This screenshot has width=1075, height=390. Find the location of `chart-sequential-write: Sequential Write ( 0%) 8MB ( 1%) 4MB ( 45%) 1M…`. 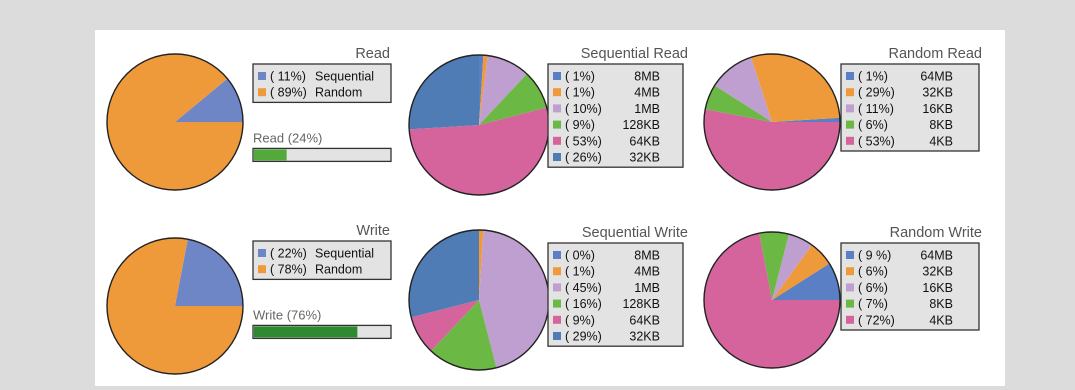

chart-sequential-write: Sequential Write ( 0%) 8MB ( 1%) 4MB ( 45%) 1M… is located at coordinates (548, 298).